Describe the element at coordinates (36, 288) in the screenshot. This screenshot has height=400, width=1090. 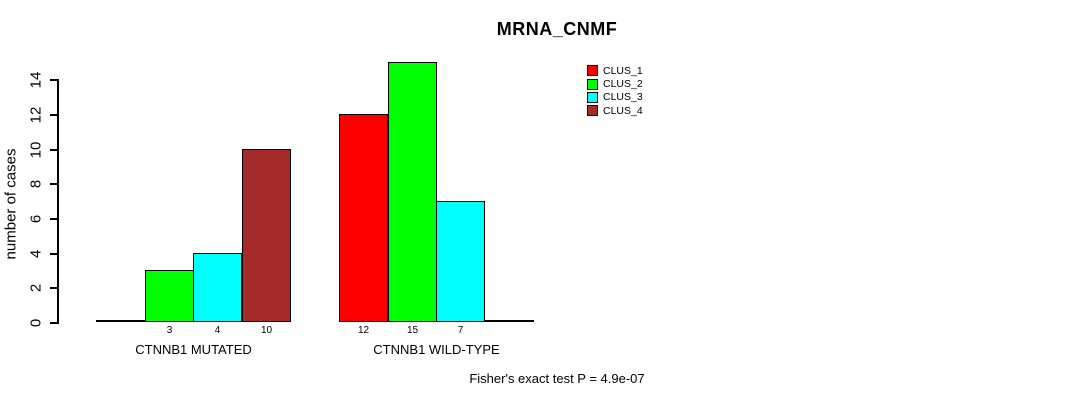
I see `y-axis-tick-label: 2` at that location.